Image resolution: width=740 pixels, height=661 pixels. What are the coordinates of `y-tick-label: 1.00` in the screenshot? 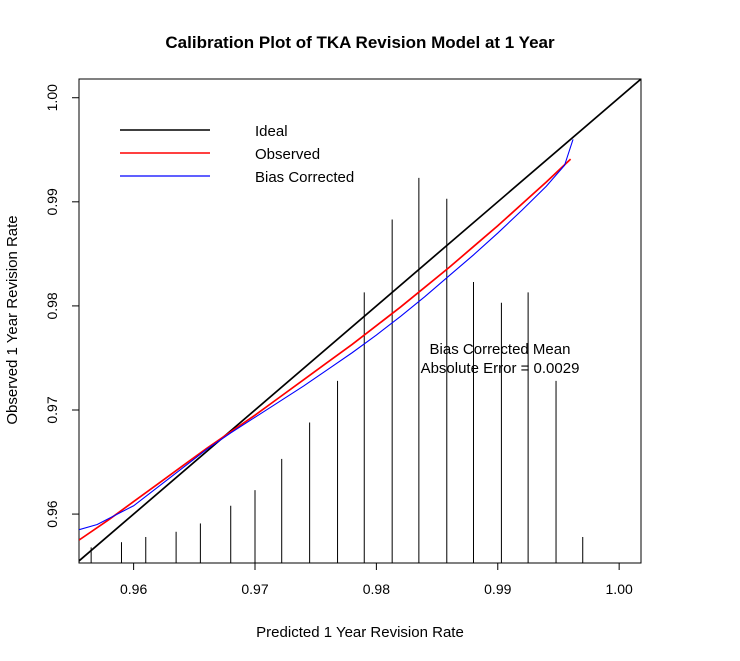 It's located at (52, 97).